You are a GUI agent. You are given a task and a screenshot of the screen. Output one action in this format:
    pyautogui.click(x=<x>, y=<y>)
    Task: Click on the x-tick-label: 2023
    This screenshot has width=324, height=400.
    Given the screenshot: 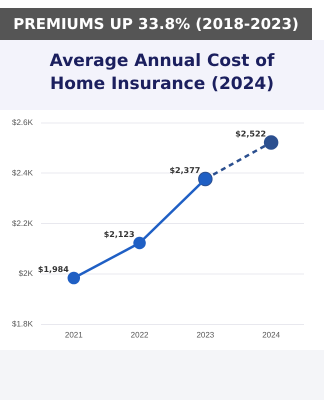 What is the action you would take?
    pyautogui.click(x=205, y=335)
    